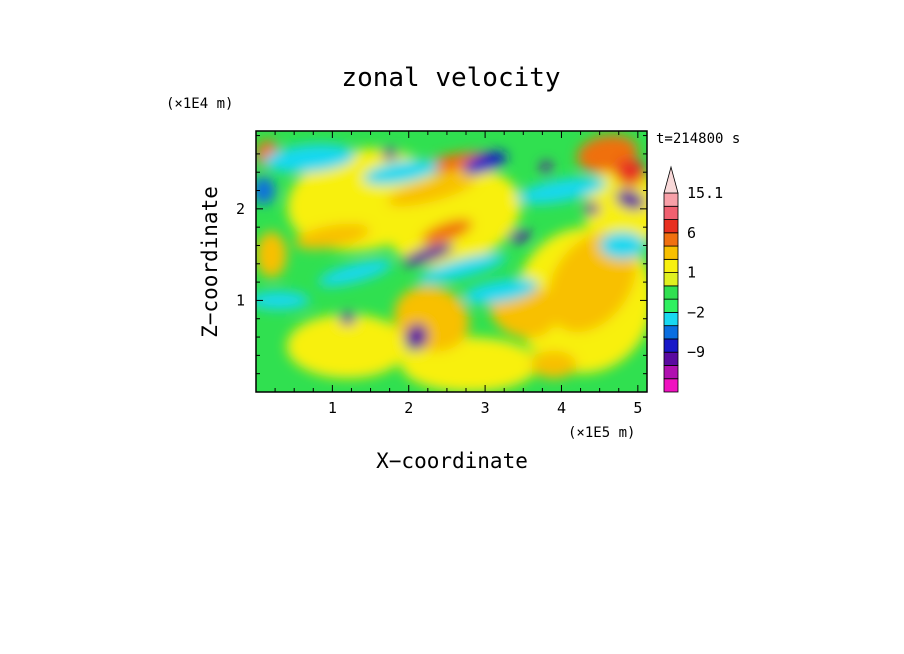 This screenshot has height=654, width=904. Describe the element at coordinates (199, 104) in the screenshot. I see `y-unit-label: (×1E4 m)` at that location.